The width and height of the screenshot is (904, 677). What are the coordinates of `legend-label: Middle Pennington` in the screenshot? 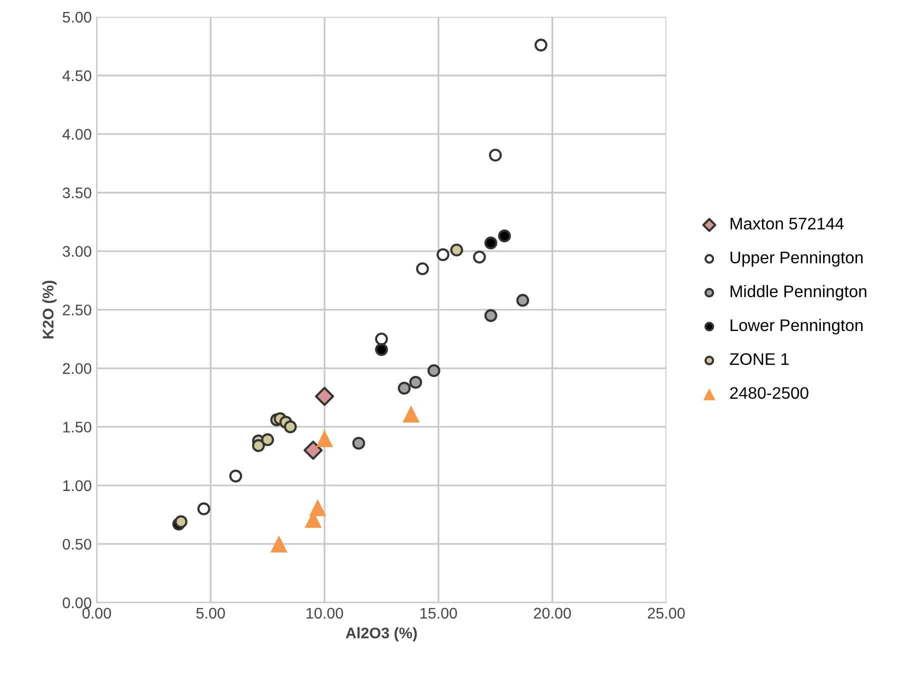 It's located at (798, 293).